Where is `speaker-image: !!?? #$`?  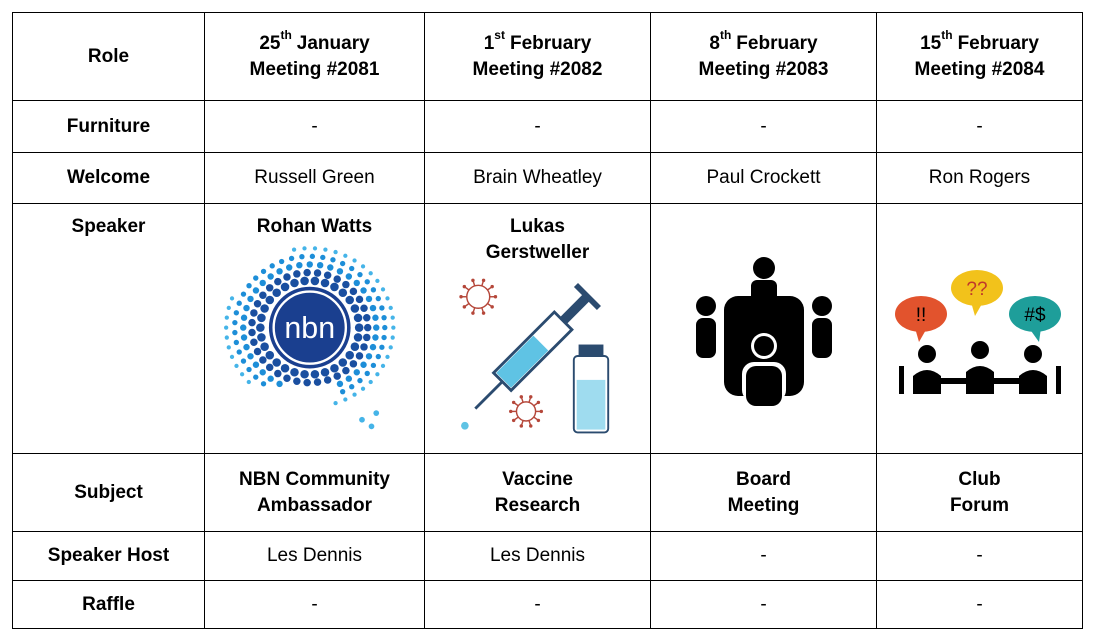 speaker-image: !!?? #$ is located at coordinates (977, 331).